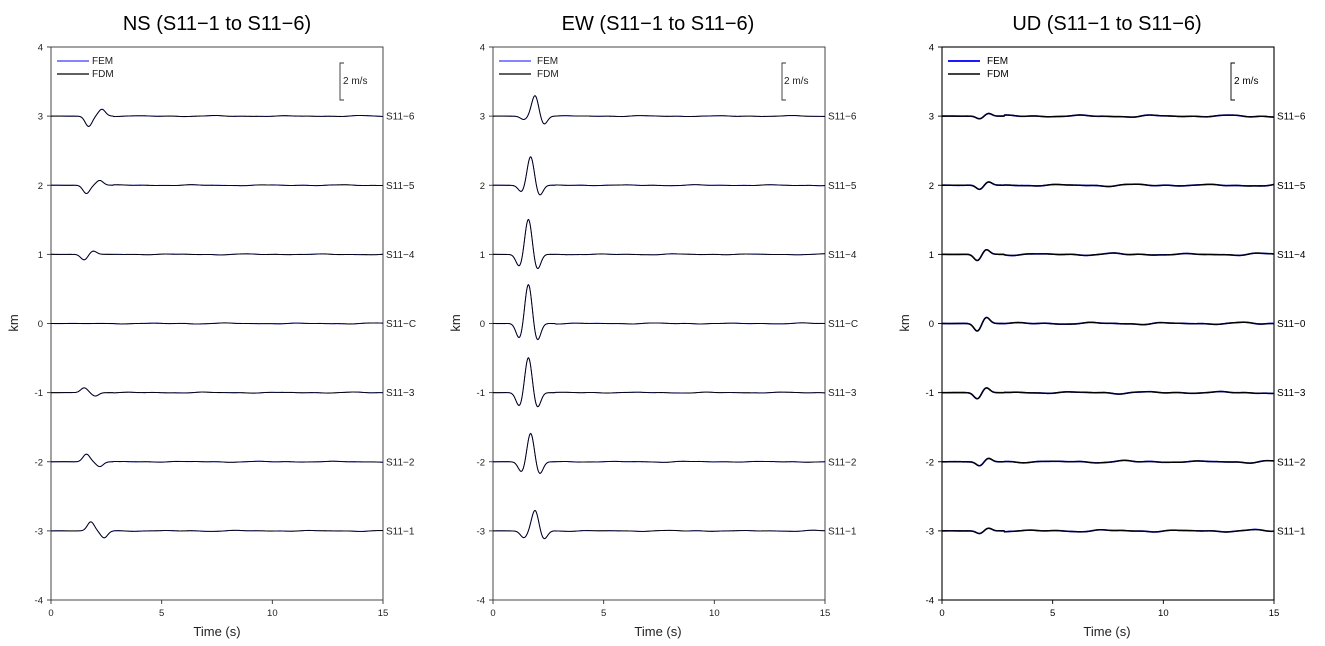 This screenshot has height=646, width=1325. What do you see at coordinates (217, 392) in the screenshot?
I see `trace-fem-S11−3` at bounding box center [217, 392].